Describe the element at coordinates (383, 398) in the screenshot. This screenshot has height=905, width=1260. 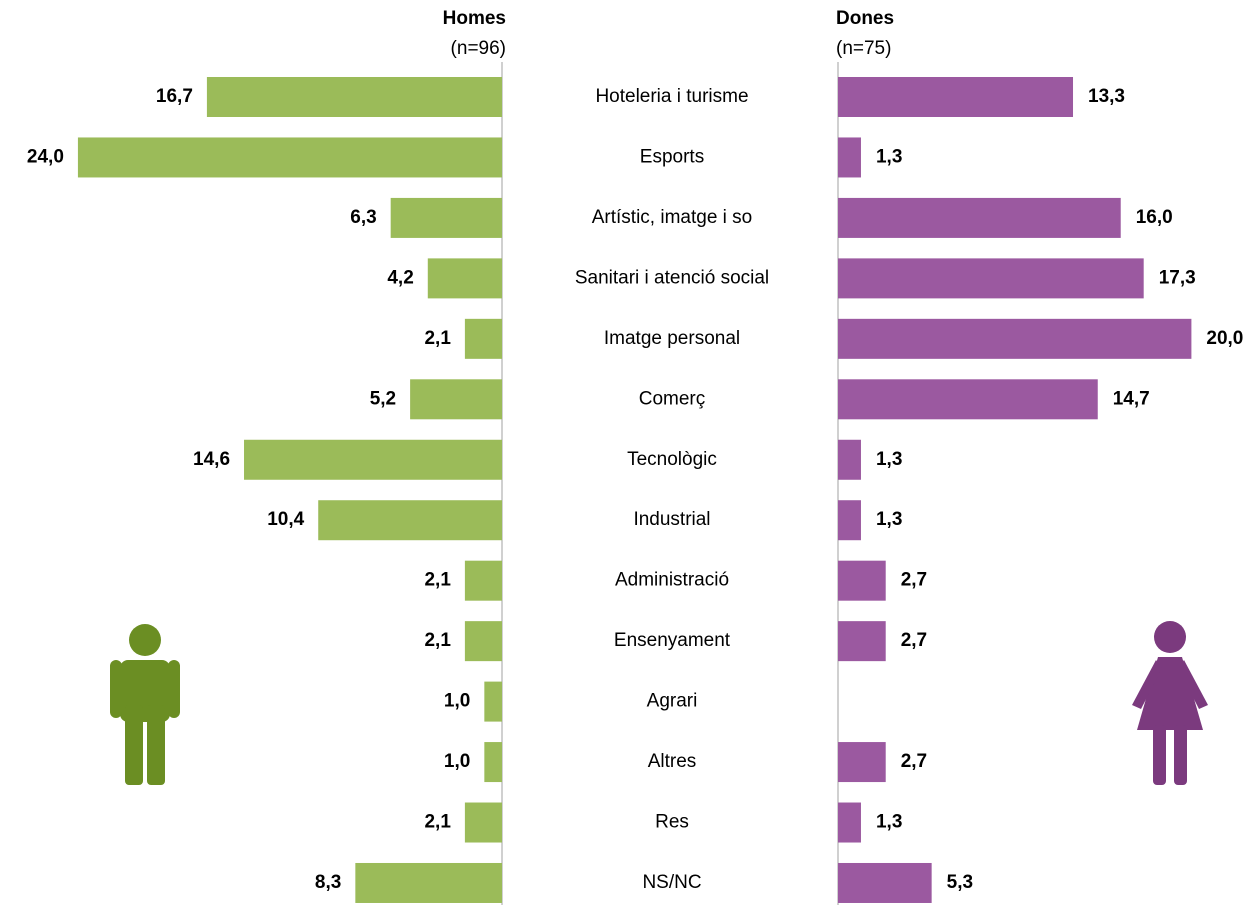
I see `value-label: 5,2` at that location.